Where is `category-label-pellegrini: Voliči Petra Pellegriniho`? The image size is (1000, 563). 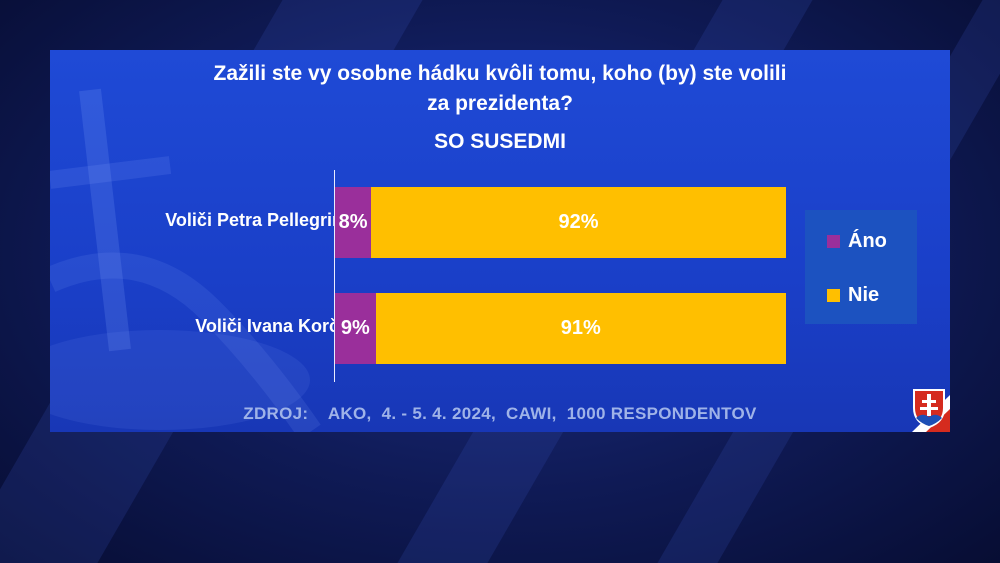
category-label-pellegrini: Voliči Petra Pellegriniho is located at coordinates (267, 220).